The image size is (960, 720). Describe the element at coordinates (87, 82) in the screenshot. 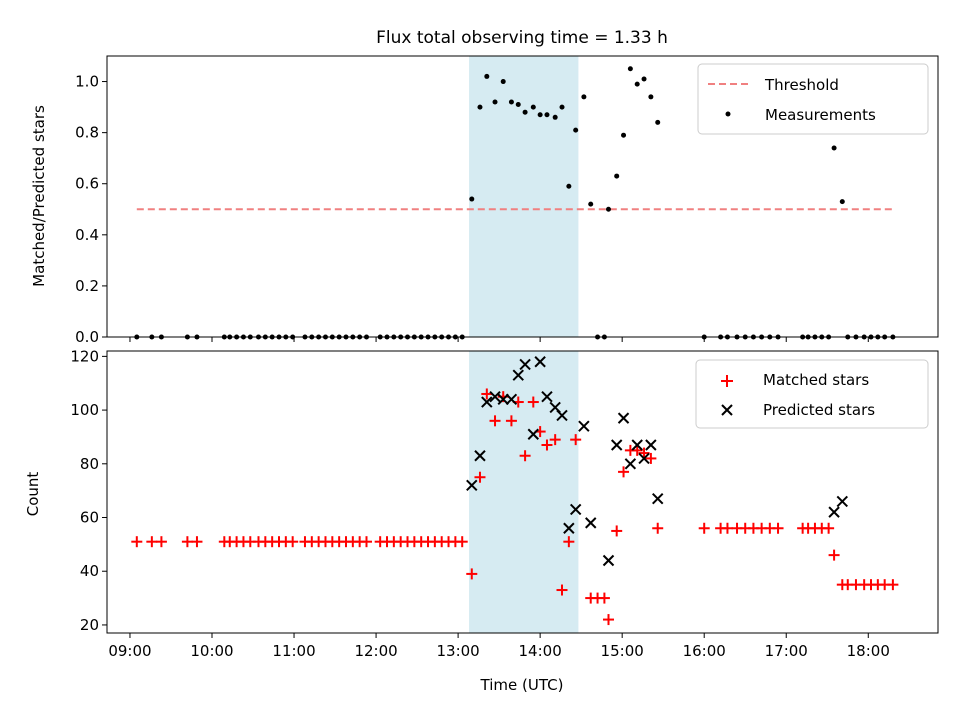

I see `top-y-tick-label: 1.0` at that location.